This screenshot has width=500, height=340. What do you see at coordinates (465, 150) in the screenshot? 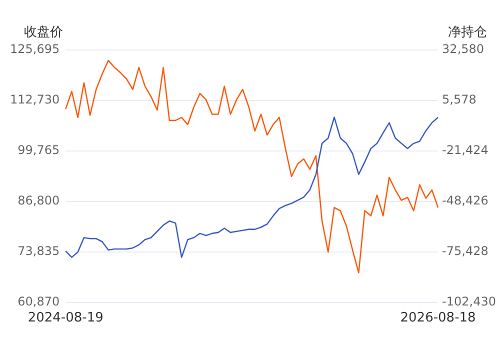
I see `y2-tick-label: -21,424` at bounding box center [465, 150].